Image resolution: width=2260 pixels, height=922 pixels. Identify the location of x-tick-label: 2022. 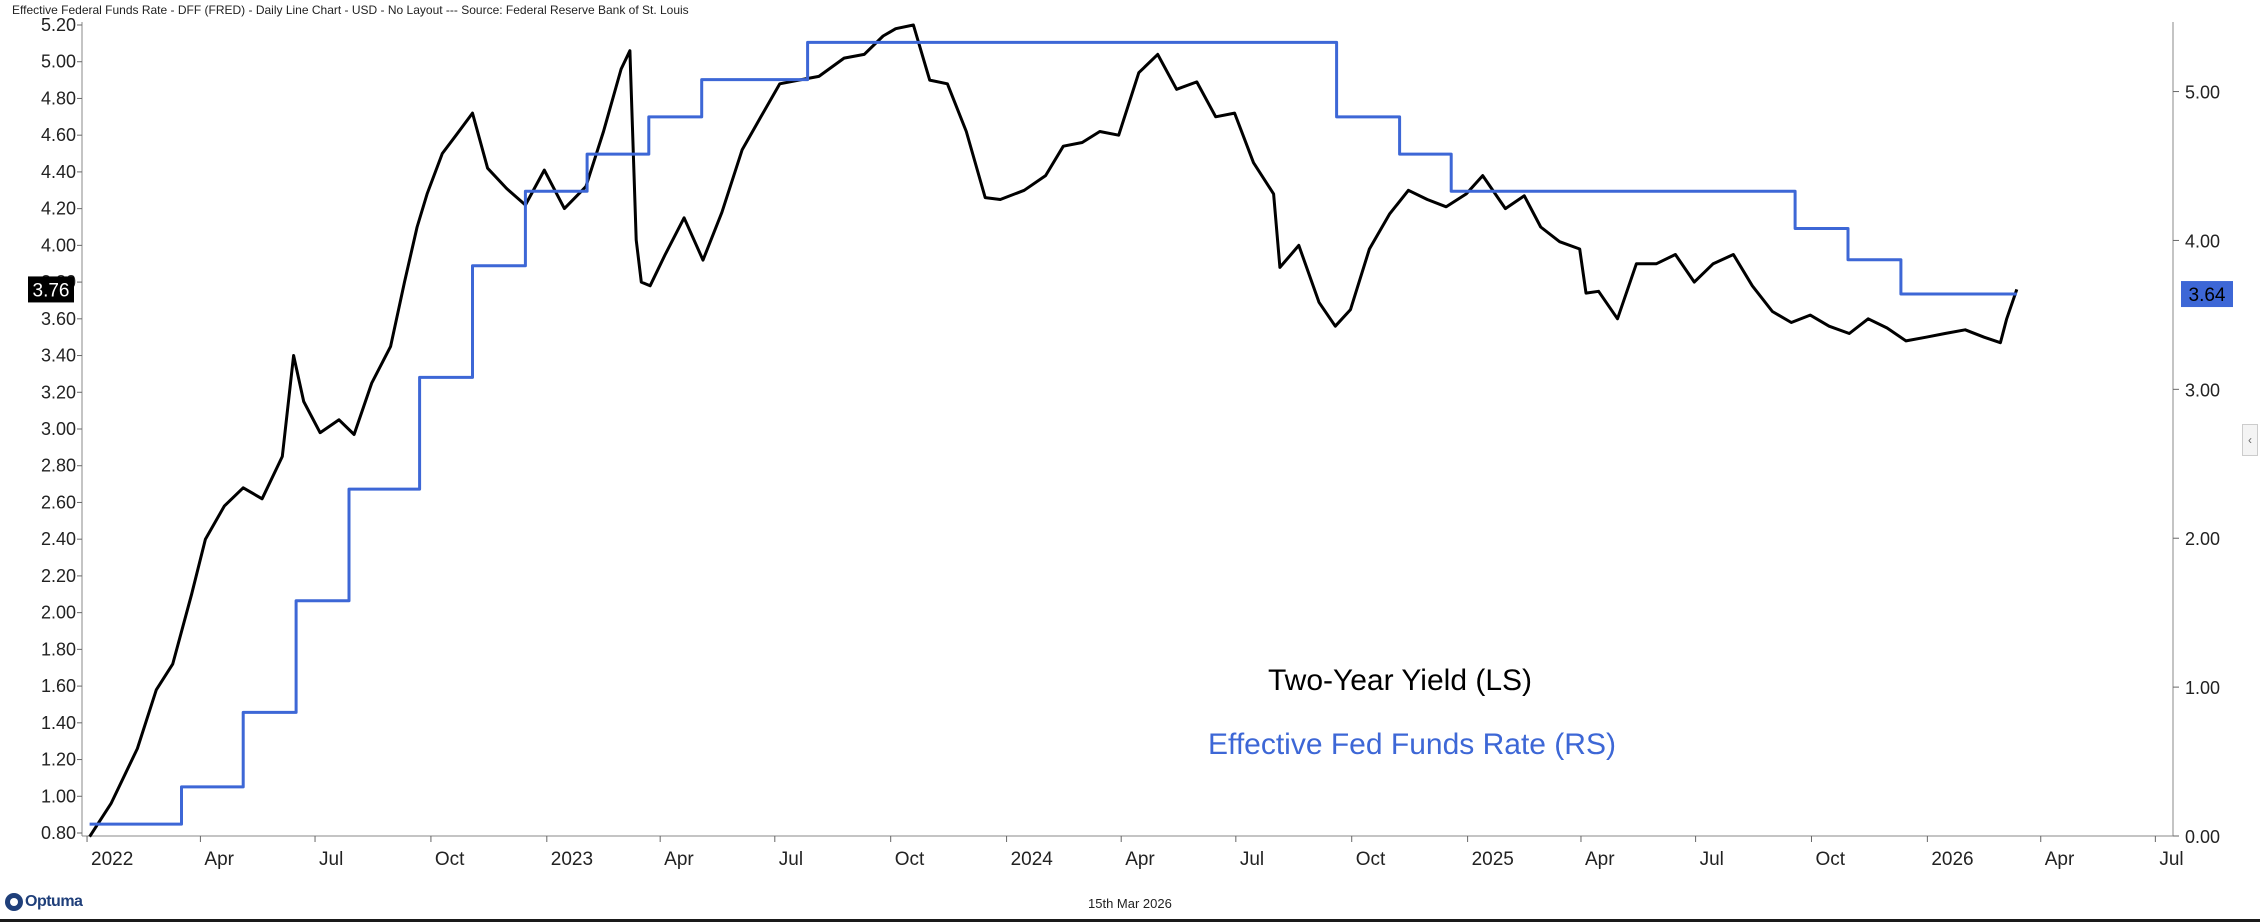
(112, 859).